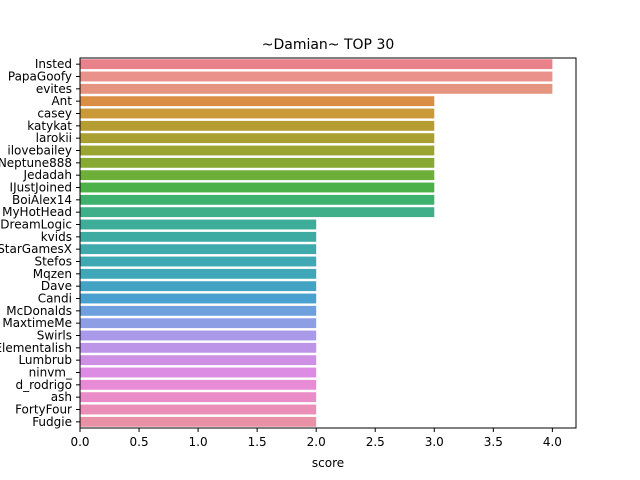 The height and width of the screenshot is (480, 640). I want to click on y-tick-label: ninvm_, so click(51, 373).